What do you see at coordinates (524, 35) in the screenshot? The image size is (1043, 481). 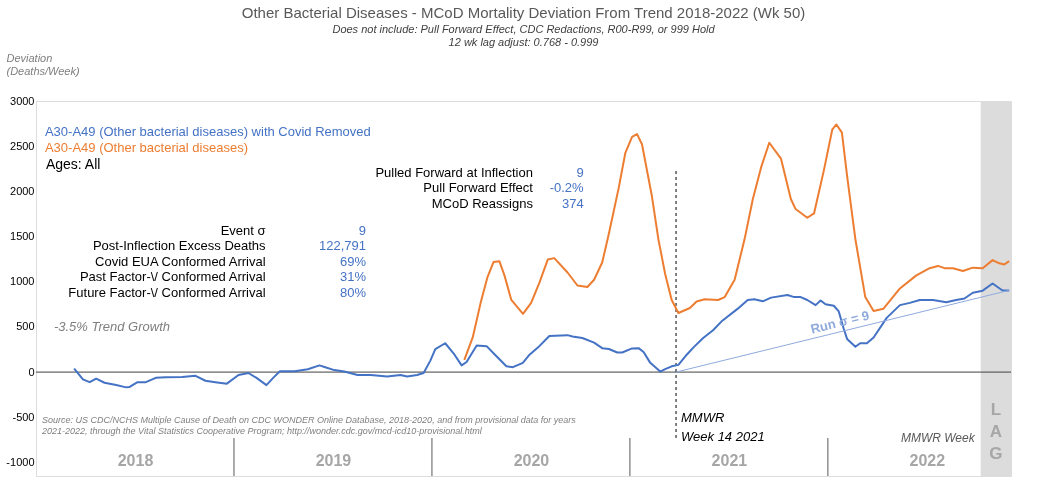 I see `chart-subtitle: Does not include: Pull Forward Effect, CDC Redactions, R00-R99, or 999 Hold 12 wk lag adjust: 0.768 - 0.999` at bounding box center [524, 35].